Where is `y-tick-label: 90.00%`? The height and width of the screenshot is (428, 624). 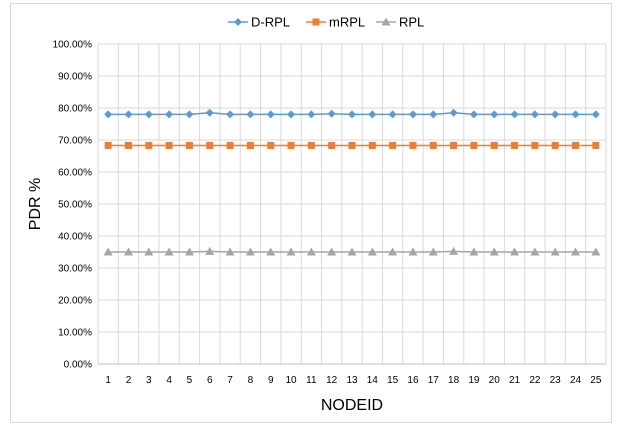 y-tick-label: 90.00% is located at coordinates (75, 77).